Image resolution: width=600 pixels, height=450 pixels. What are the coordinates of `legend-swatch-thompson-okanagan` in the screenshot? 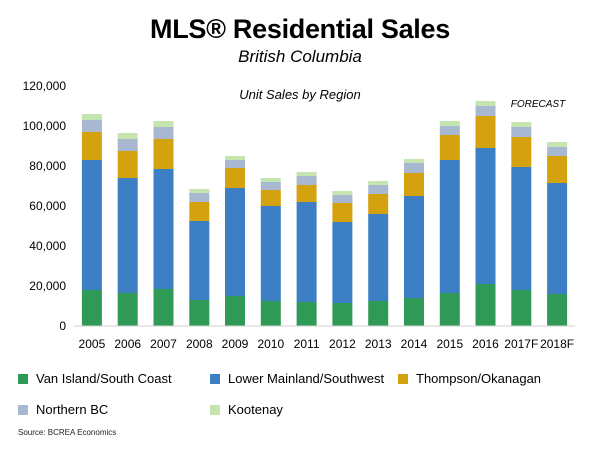 It's located at (403, 378).